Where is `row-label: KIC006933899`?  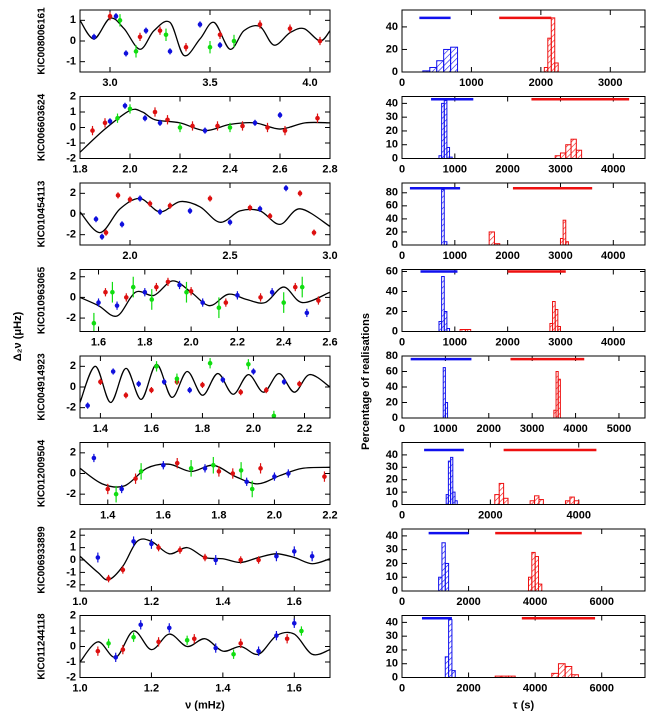 row-label: KIC006933899 is located at coordinates (42, 560).